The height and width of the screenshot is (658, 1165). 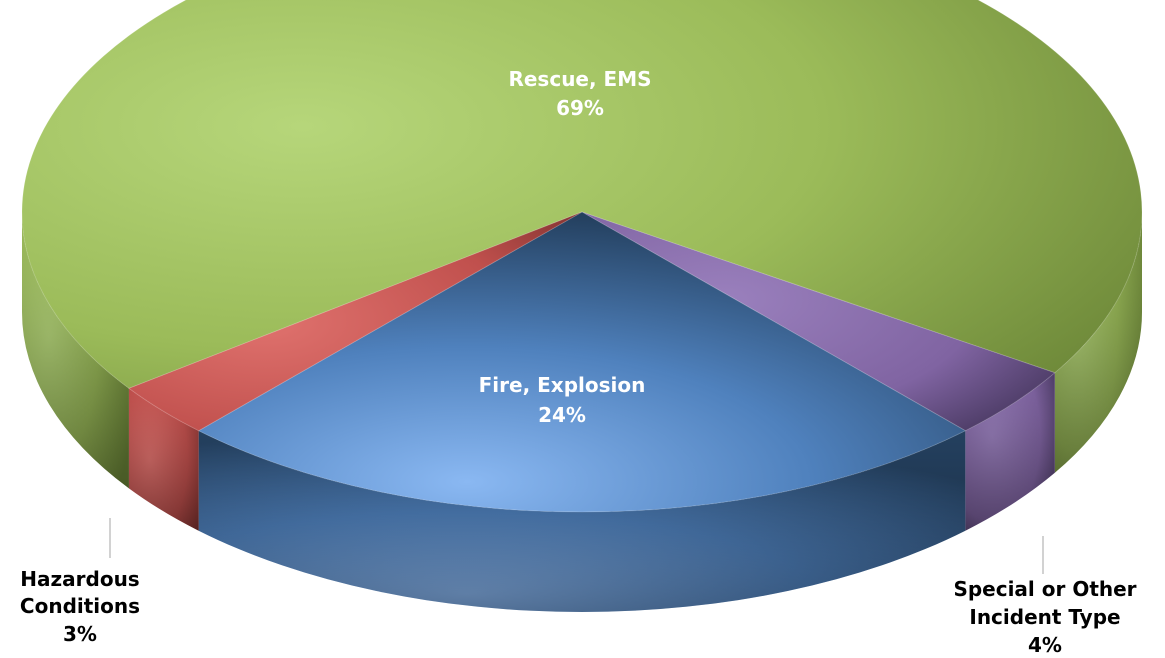 What do you see at coordinates (1045, 645) in the screenshot?
I see `data-label-special-or-other-percent: 4%` at bounding box center [1045, 645].